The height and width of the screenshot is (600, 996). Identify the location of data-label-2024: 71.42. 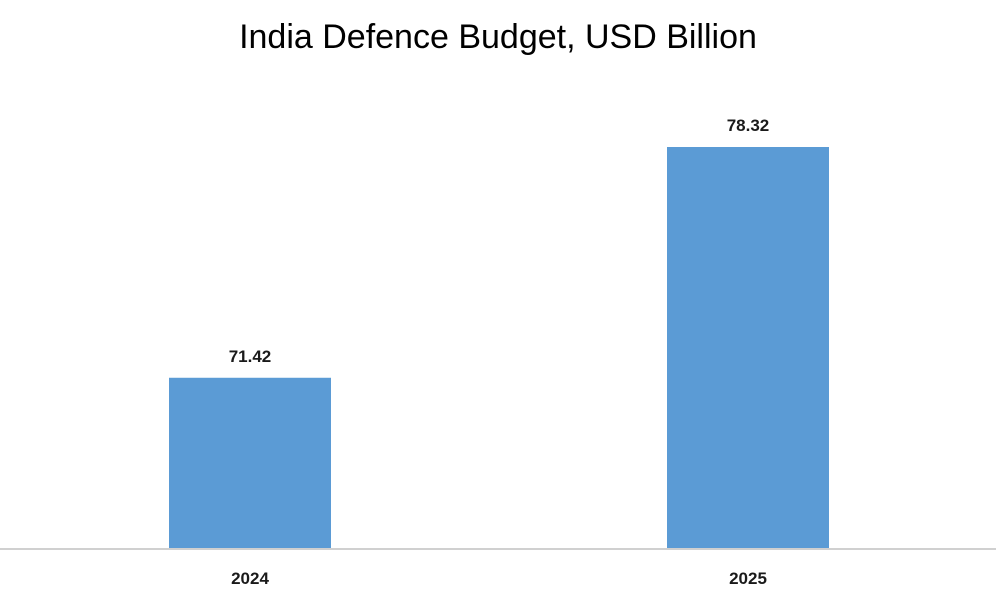
(250, 356).